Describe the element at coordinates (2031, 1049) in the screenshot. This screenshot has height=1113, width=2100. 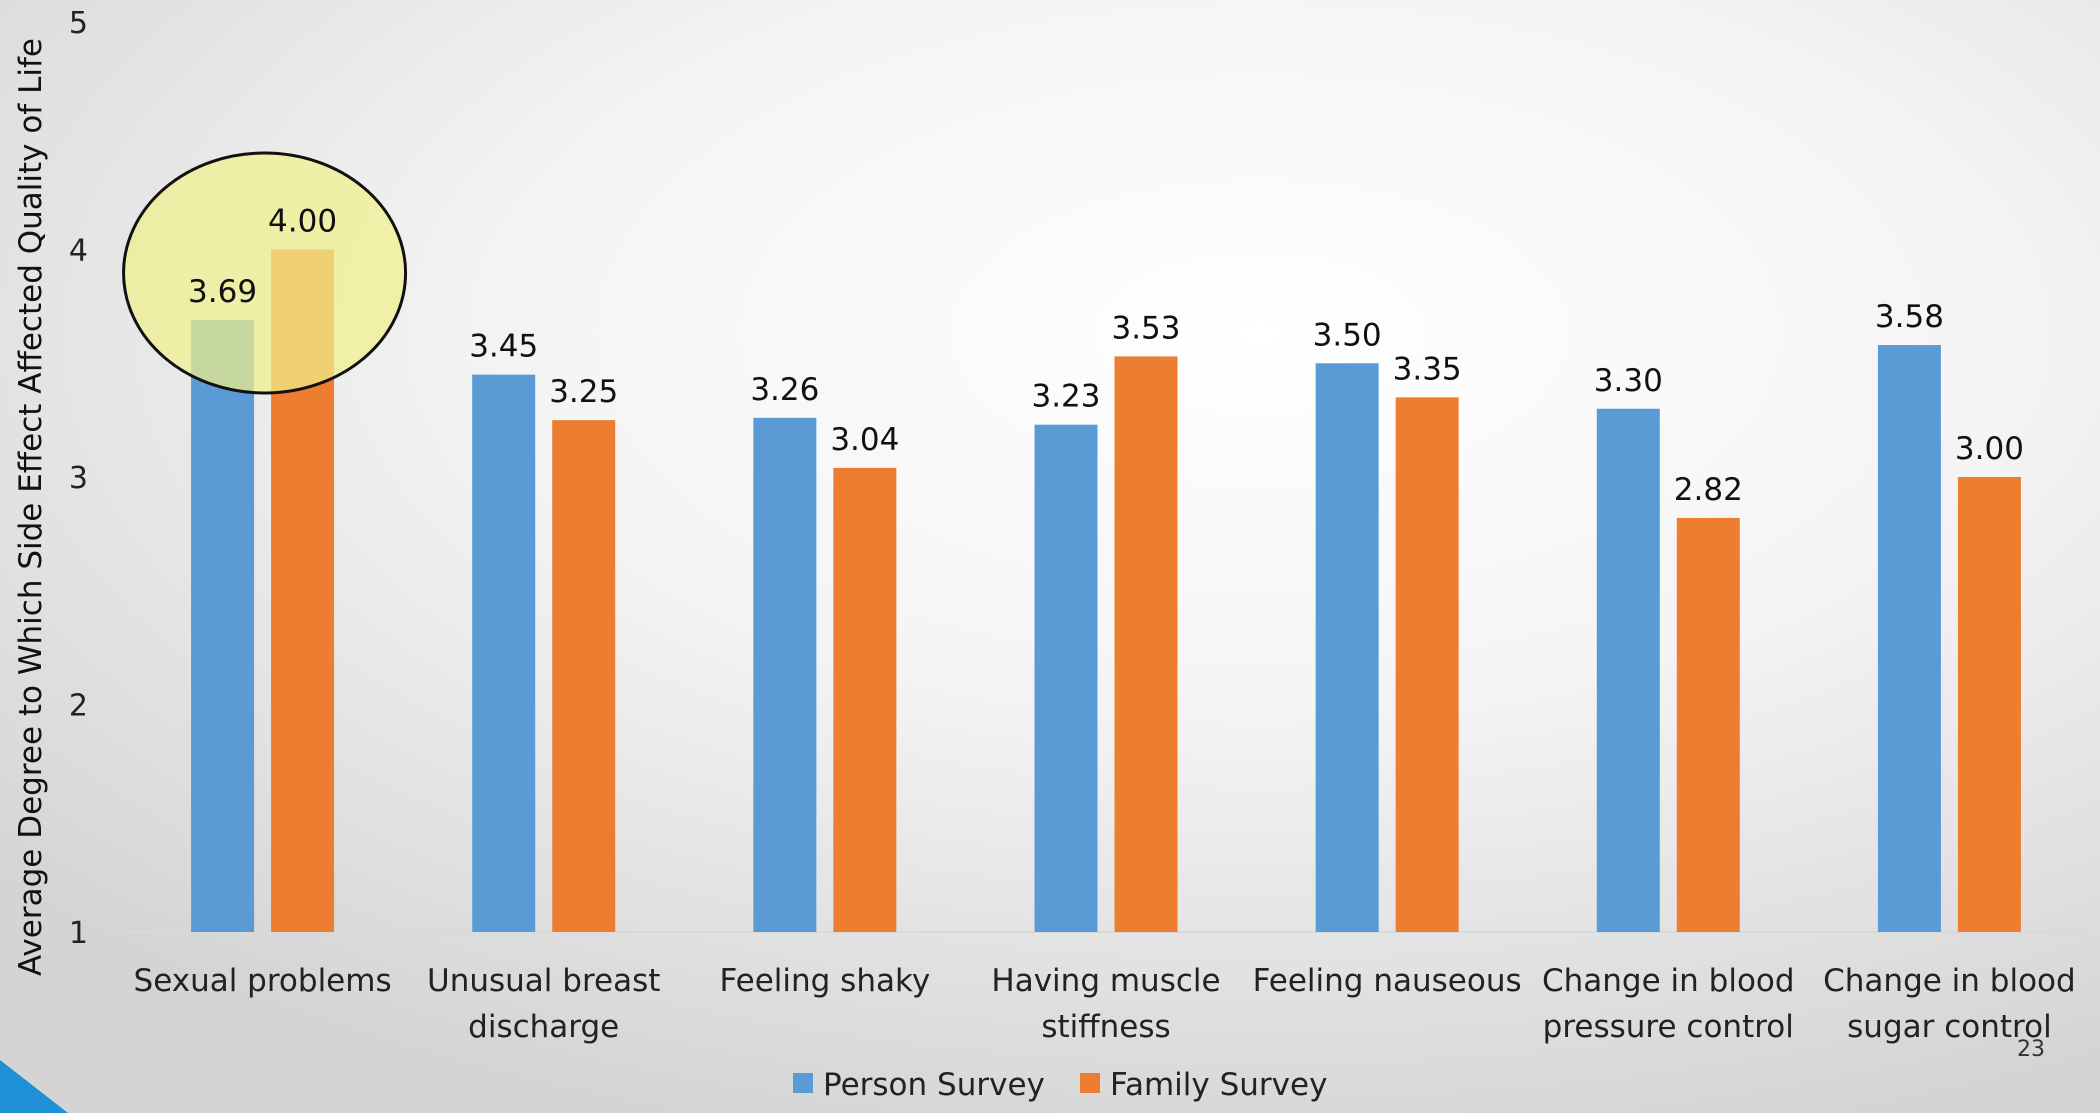
I see `slide-number: 23` at that location.